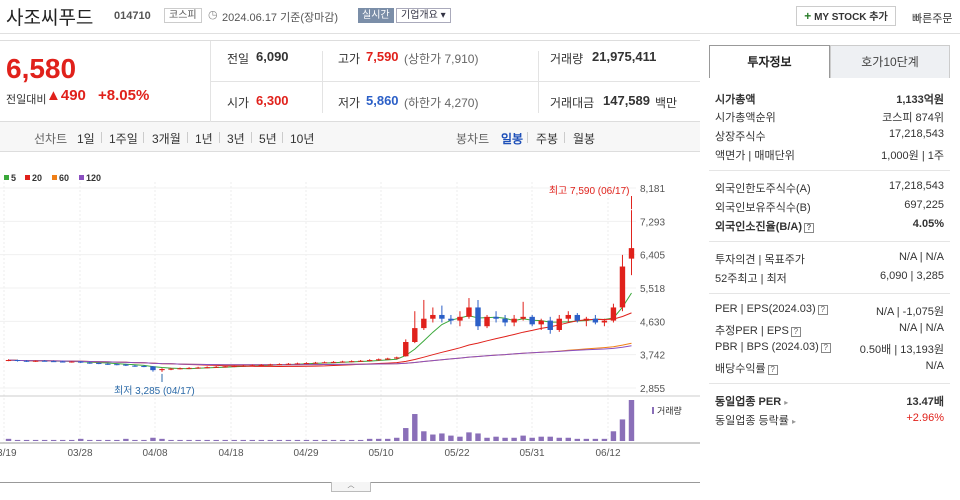  I want to click on period-5year: 5년, so click(268, 139).